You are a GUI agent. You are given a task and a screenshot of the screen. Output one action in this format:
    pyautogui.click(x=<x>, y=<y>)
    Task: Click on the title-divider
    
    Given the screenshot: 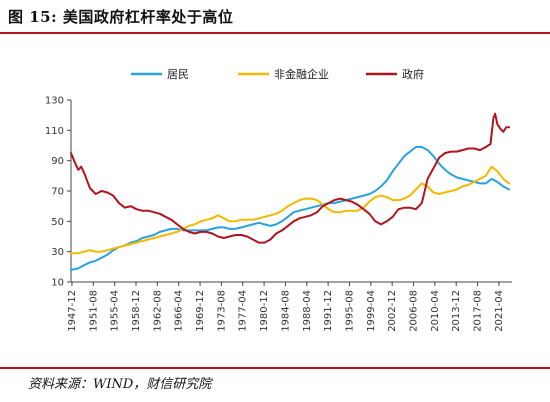 What is the action you would take?
    pyautogui.click(x=275, y=33)
    